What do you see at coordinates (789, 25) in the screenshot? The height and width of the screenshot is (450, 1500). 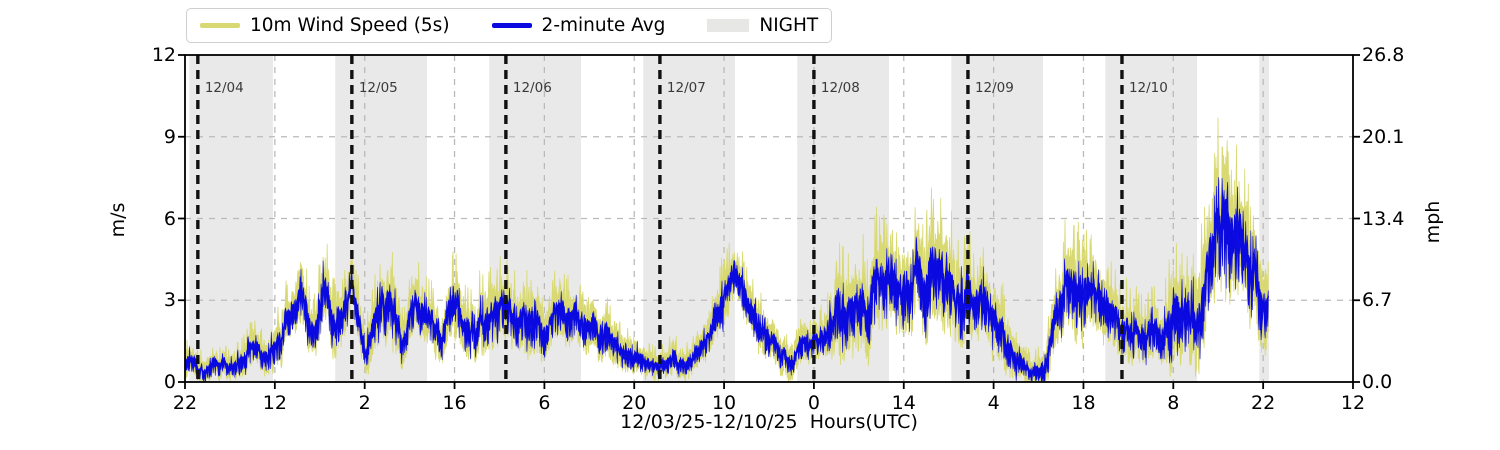 I see `legend-label-night: NIGHT` at bounding box center [789, 25].